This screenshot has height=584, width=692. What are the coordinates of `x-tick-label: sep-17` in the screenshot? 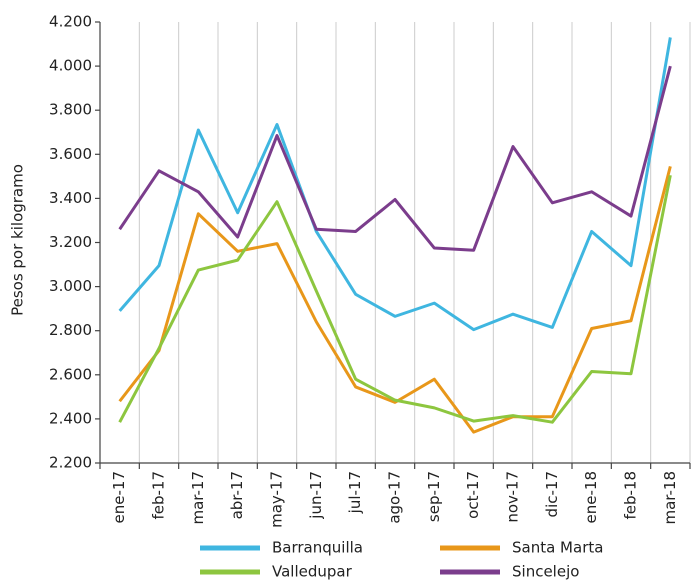 It's located at (434, 496).